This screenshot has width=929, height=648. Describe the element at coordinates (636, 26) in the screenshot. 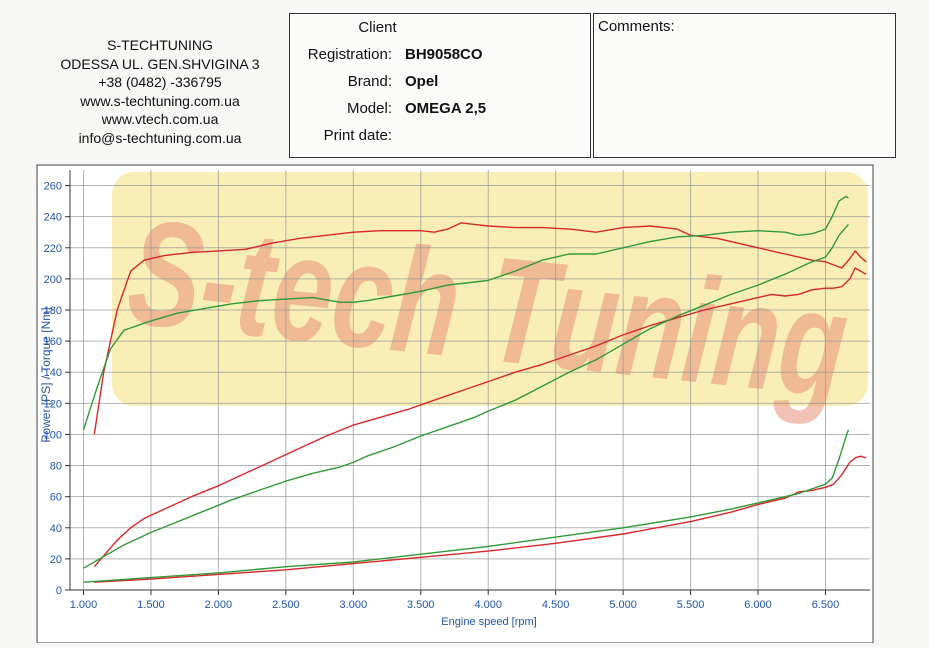

I see `comments-title: Comments:` at that location.